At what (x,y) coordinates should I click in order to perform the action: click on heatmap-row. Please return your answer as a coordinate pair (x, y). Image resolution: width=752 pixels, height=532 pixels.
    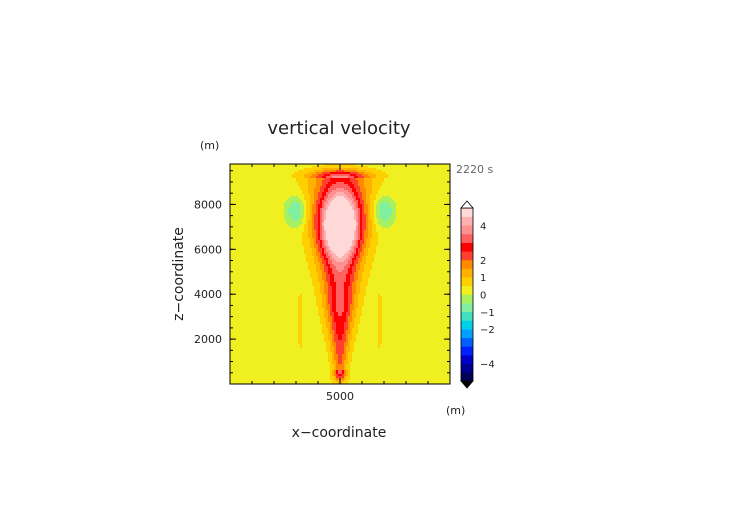
    Looking at the image, I should click on (340, 165).